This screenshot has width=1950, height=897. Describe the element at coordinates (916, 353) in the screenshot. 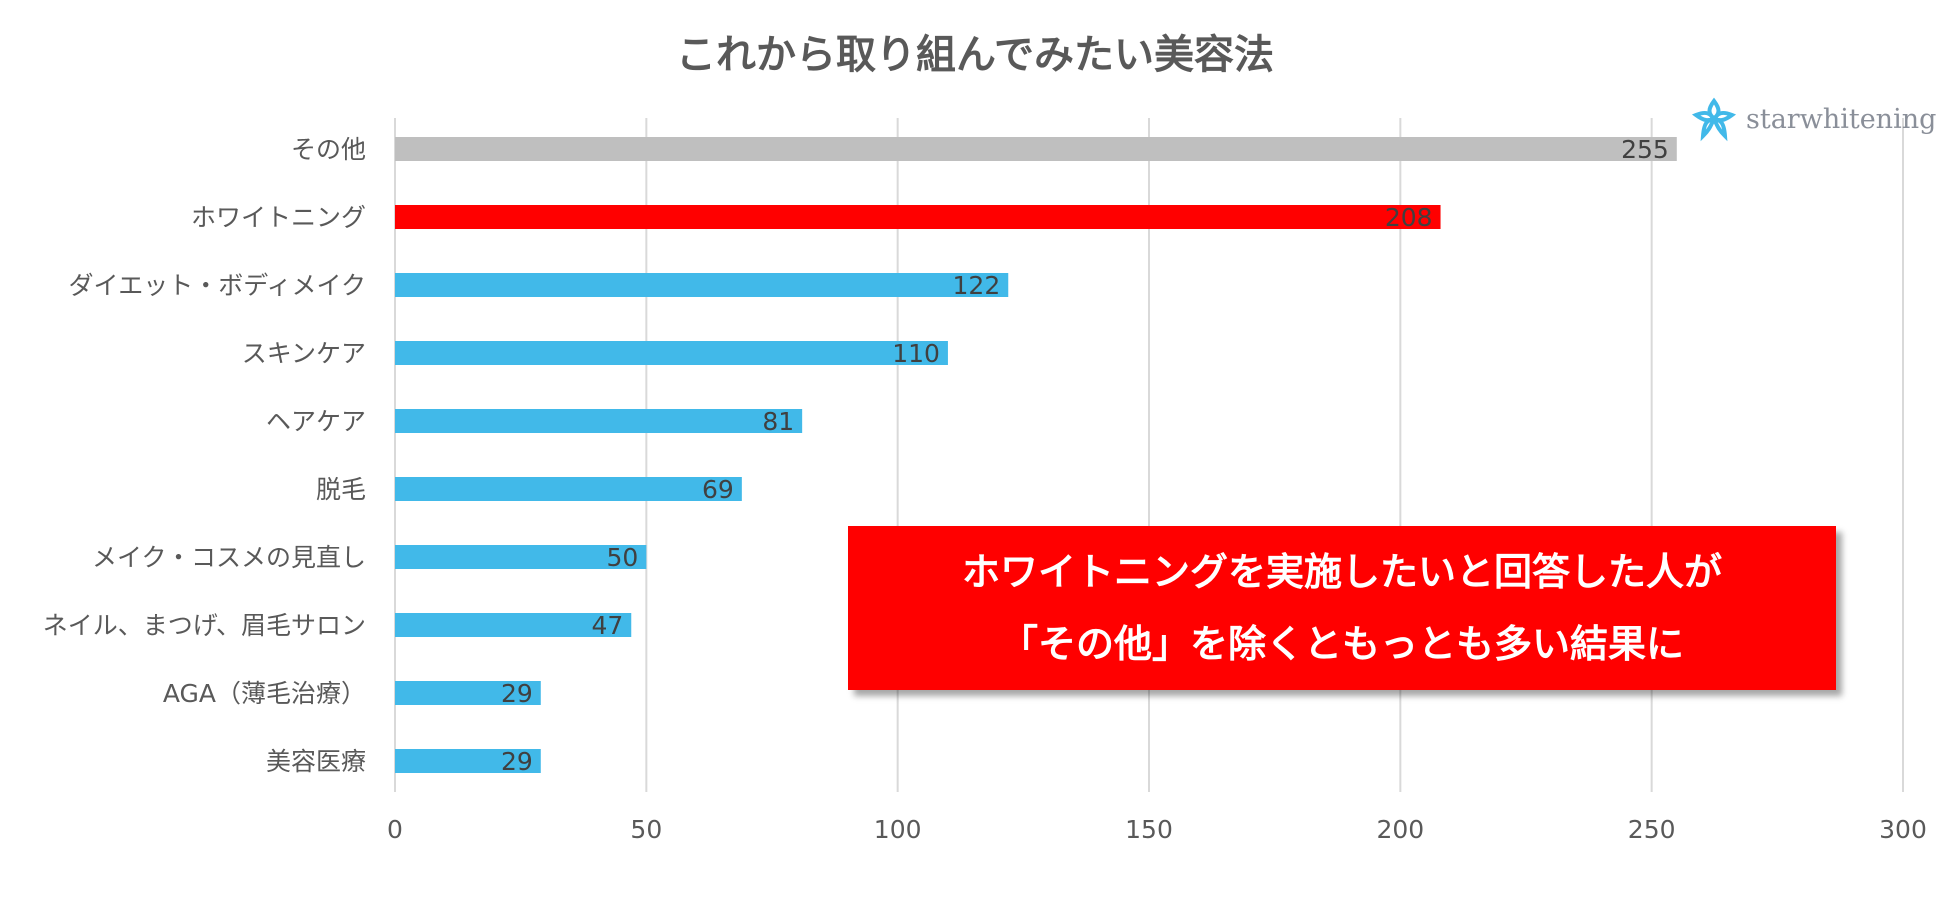

I see `data-label: 110` at that location.